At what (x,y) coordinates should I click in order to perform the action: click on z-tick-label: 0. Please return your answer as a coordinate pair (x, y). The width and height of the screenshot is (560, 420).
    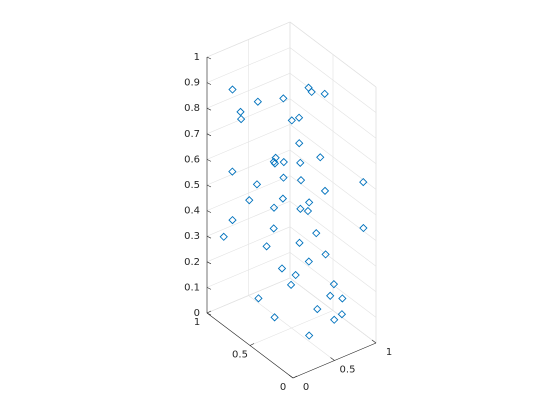
    Looking at the image, I should click on (197, 313).